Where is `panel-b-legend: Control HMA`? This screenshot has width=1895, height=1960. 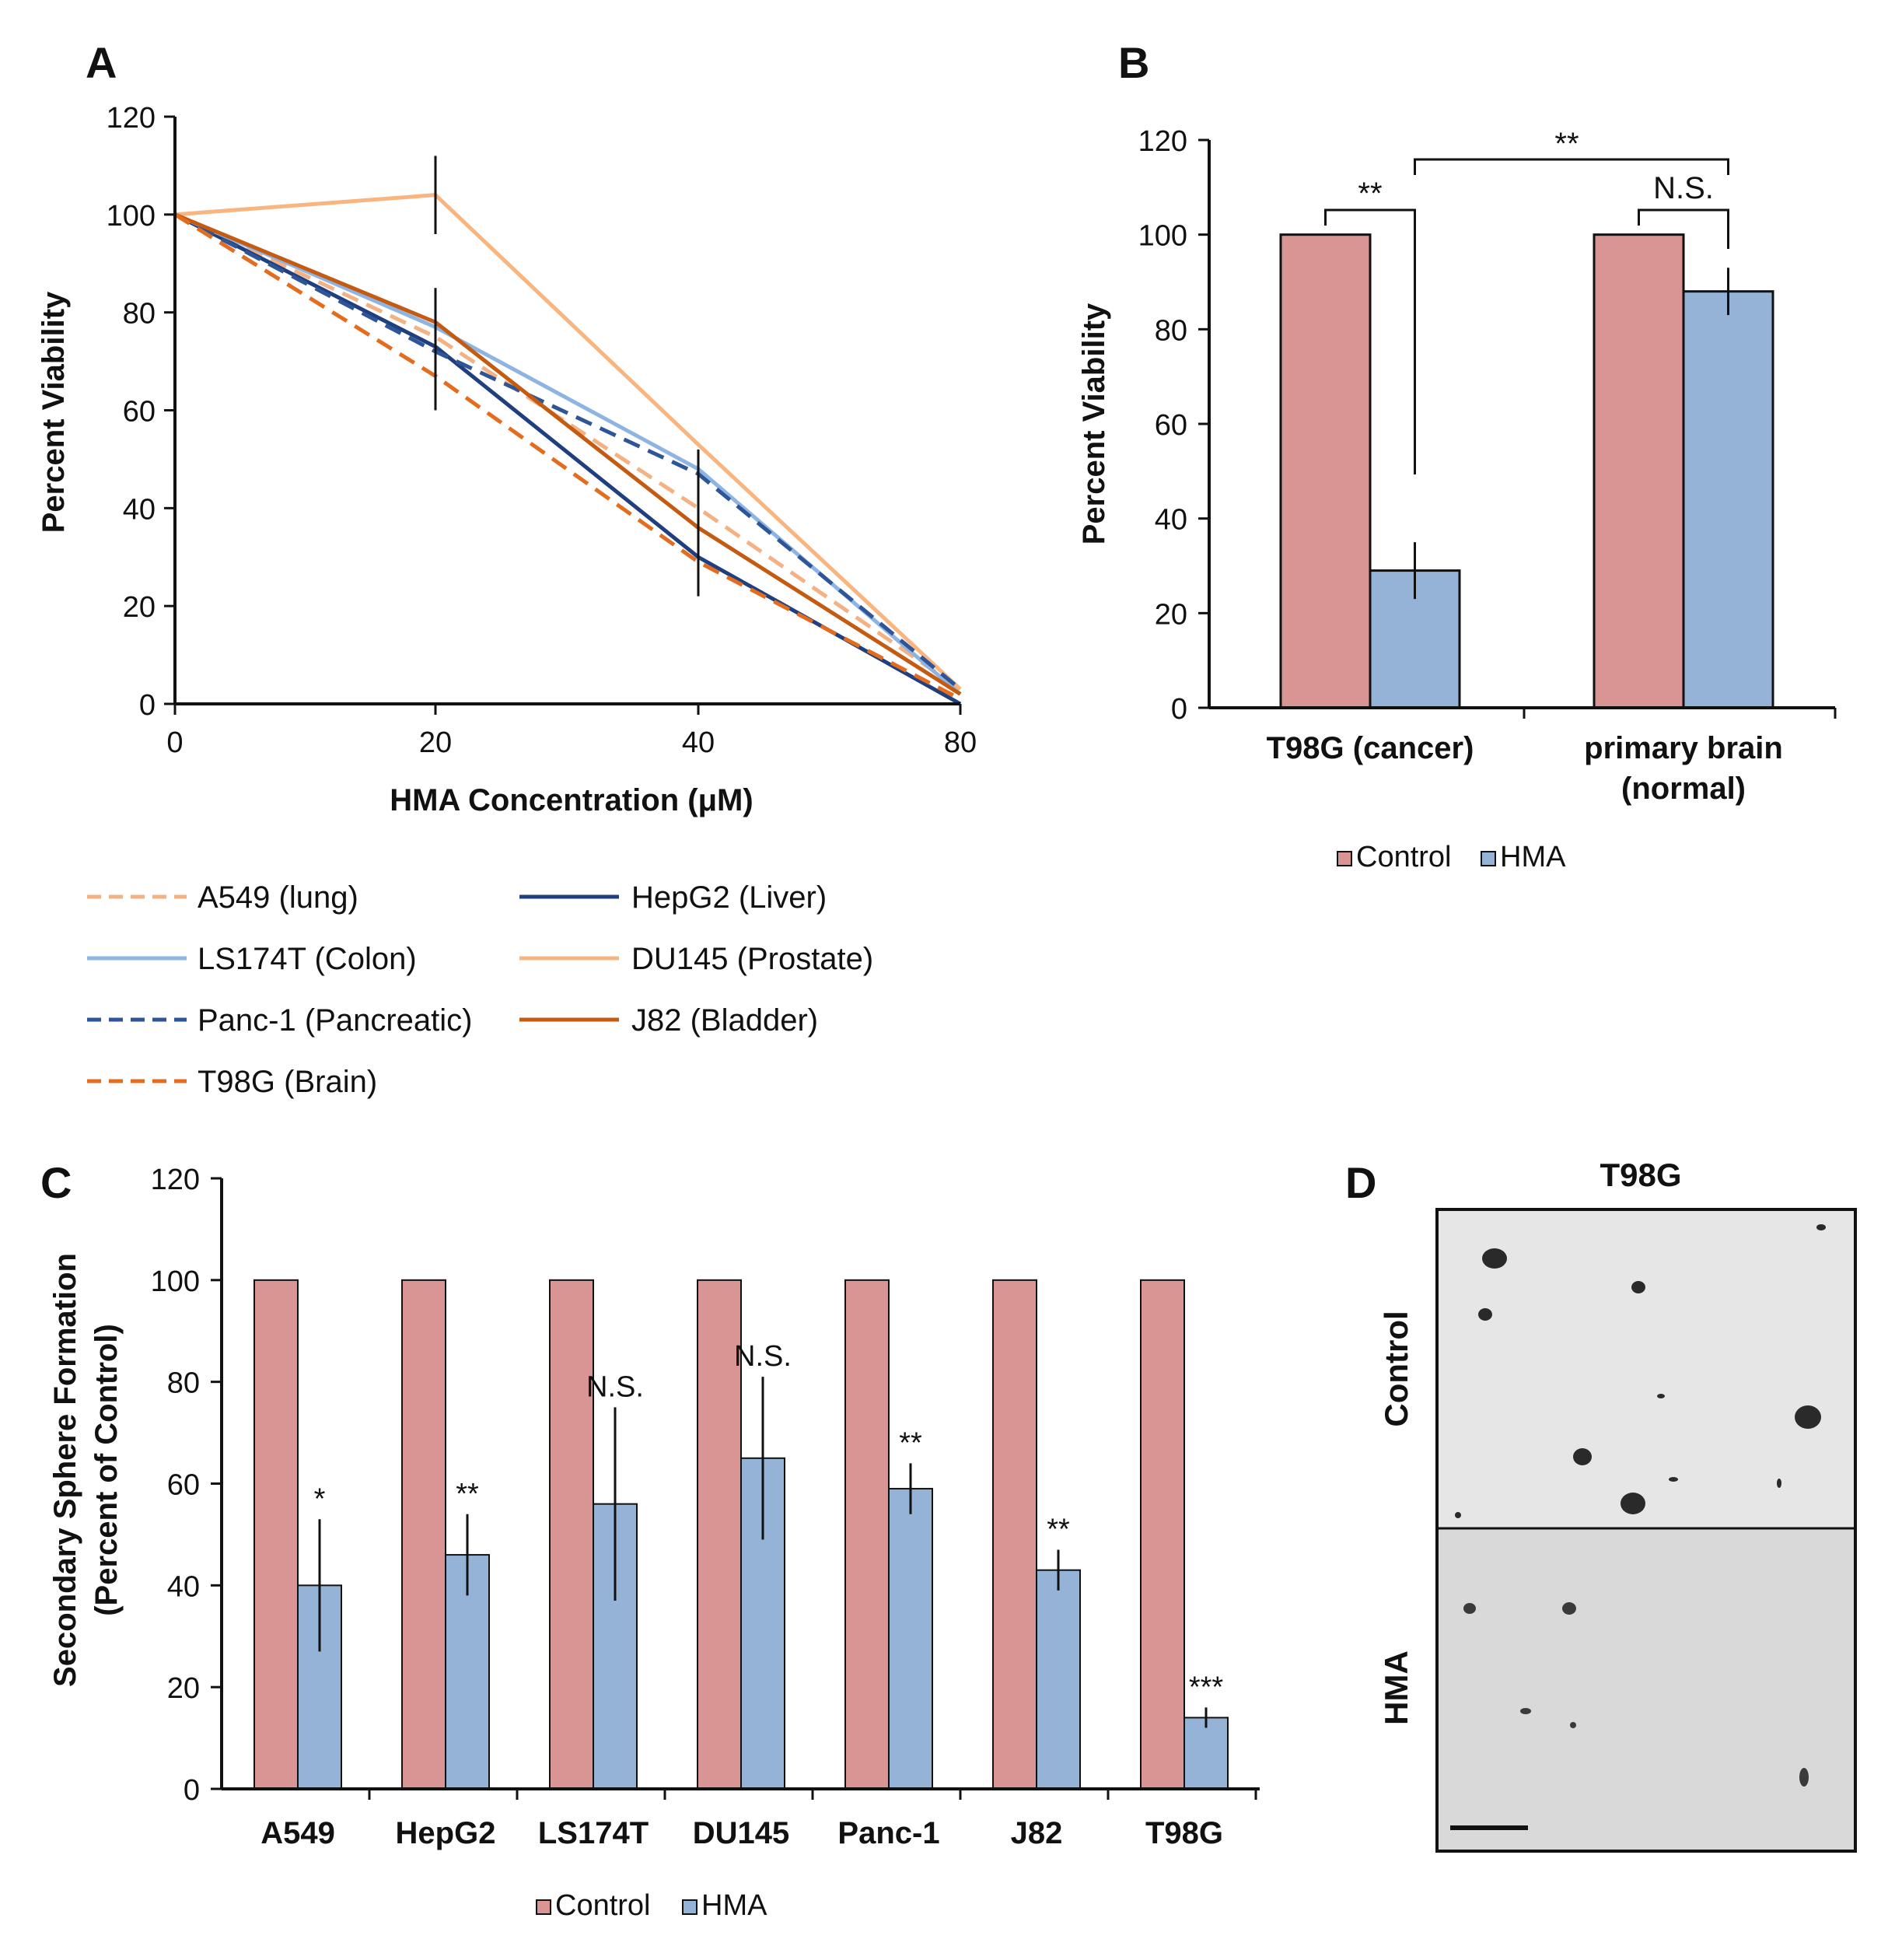 panel-b-legend: Control HMA is located at coordinates (1451, 857).